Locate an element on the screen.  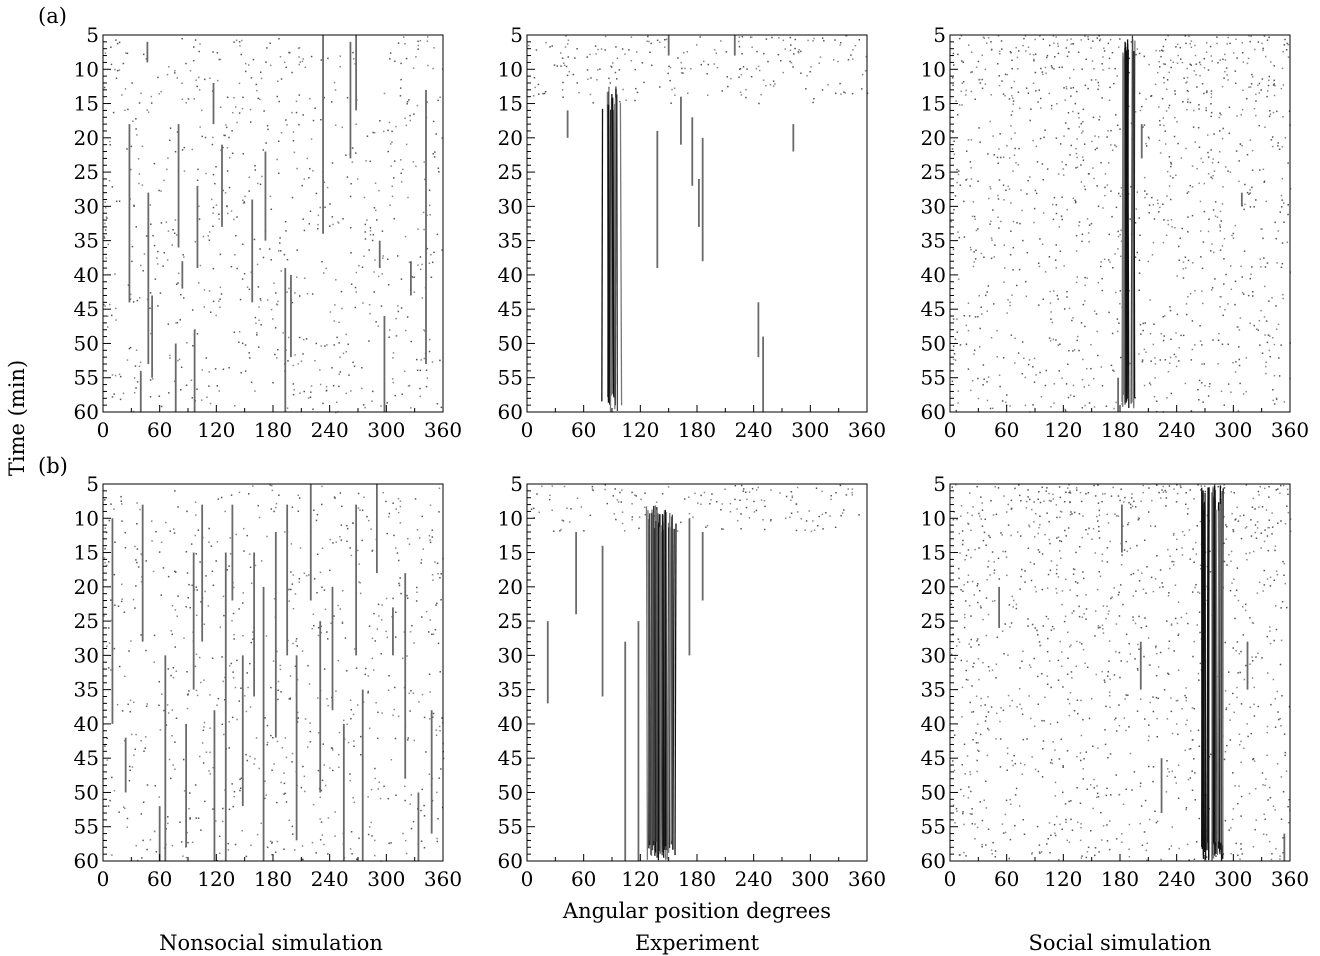
y-tick-label: 50 is located at coordinates (86, 792).